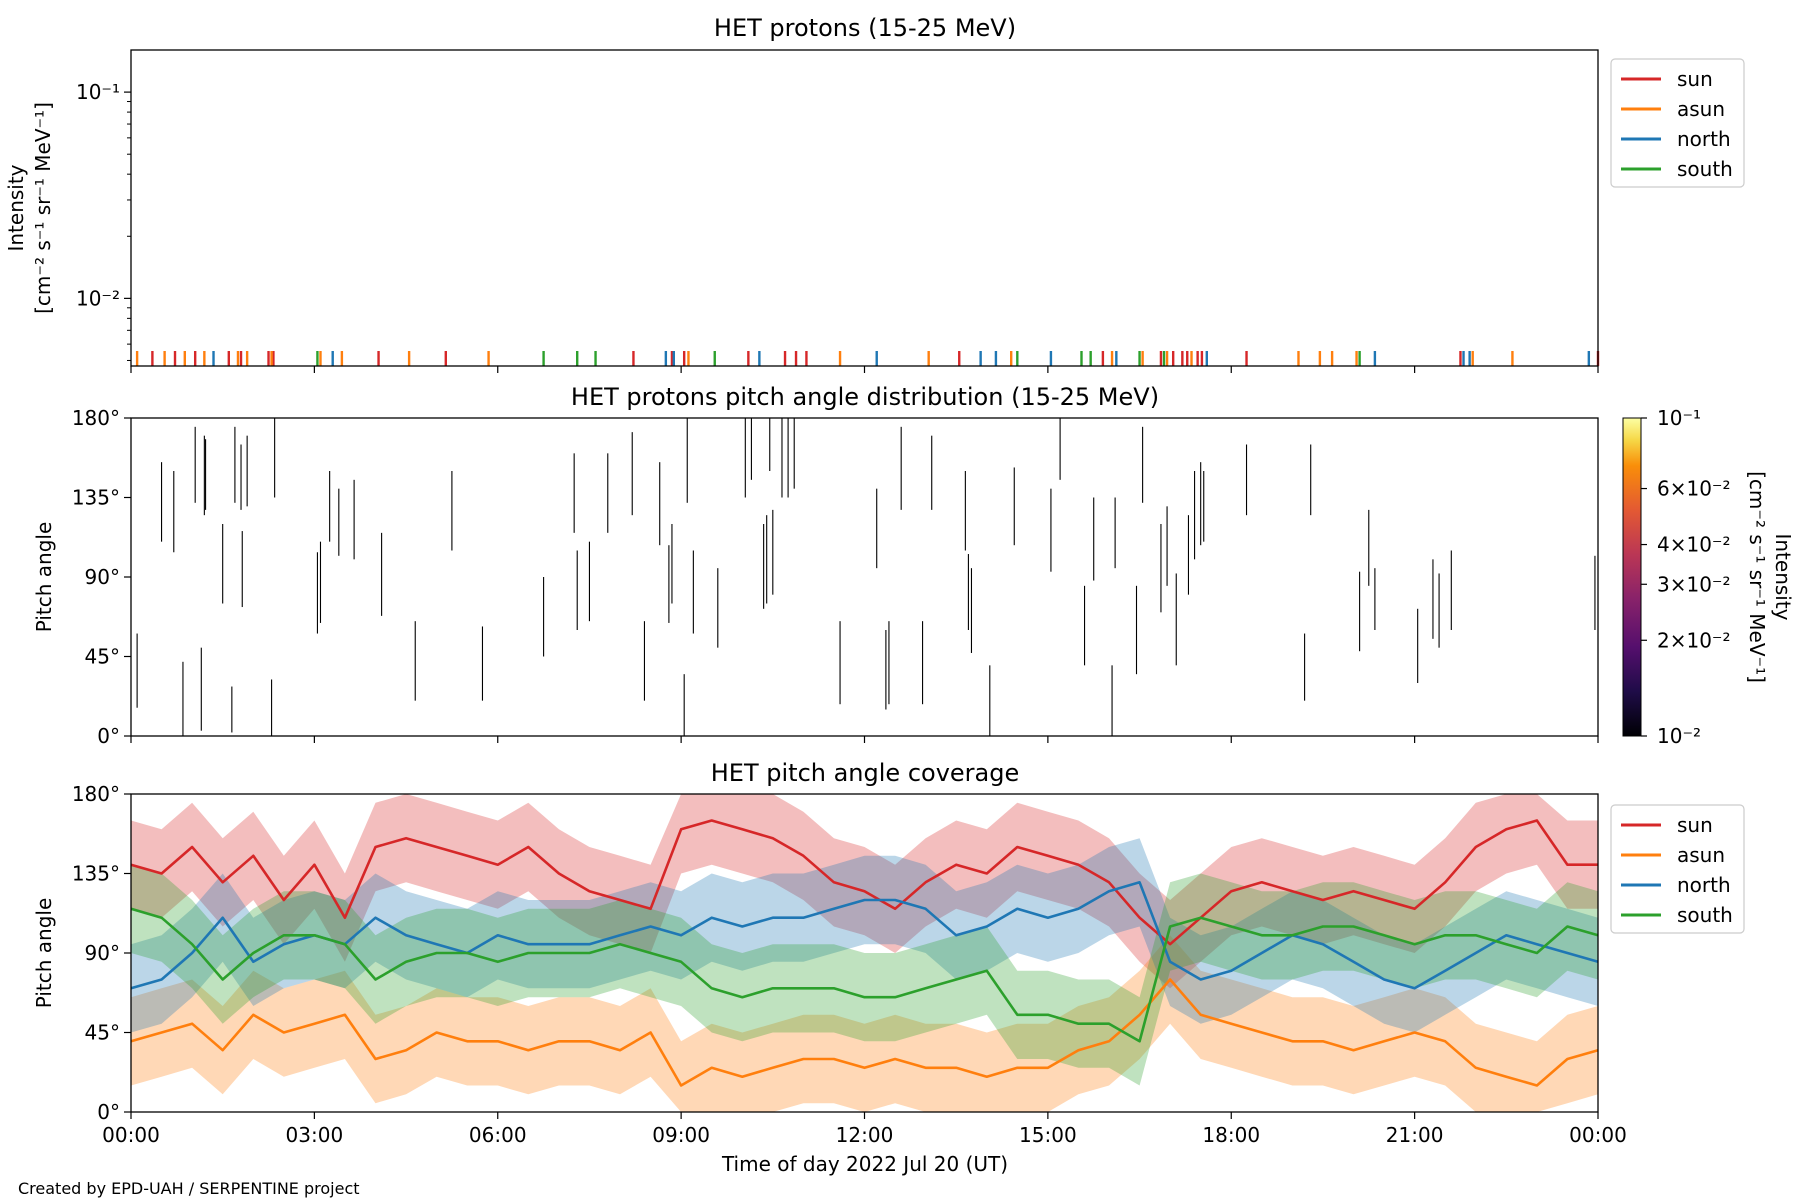 The width and height of the screenshot is (1800, 1200). I want to click on colorbar-label-line2: [cm⁻² s⁻¹ sr⁻¹ MeV⁻¹], so click(1757, 577).